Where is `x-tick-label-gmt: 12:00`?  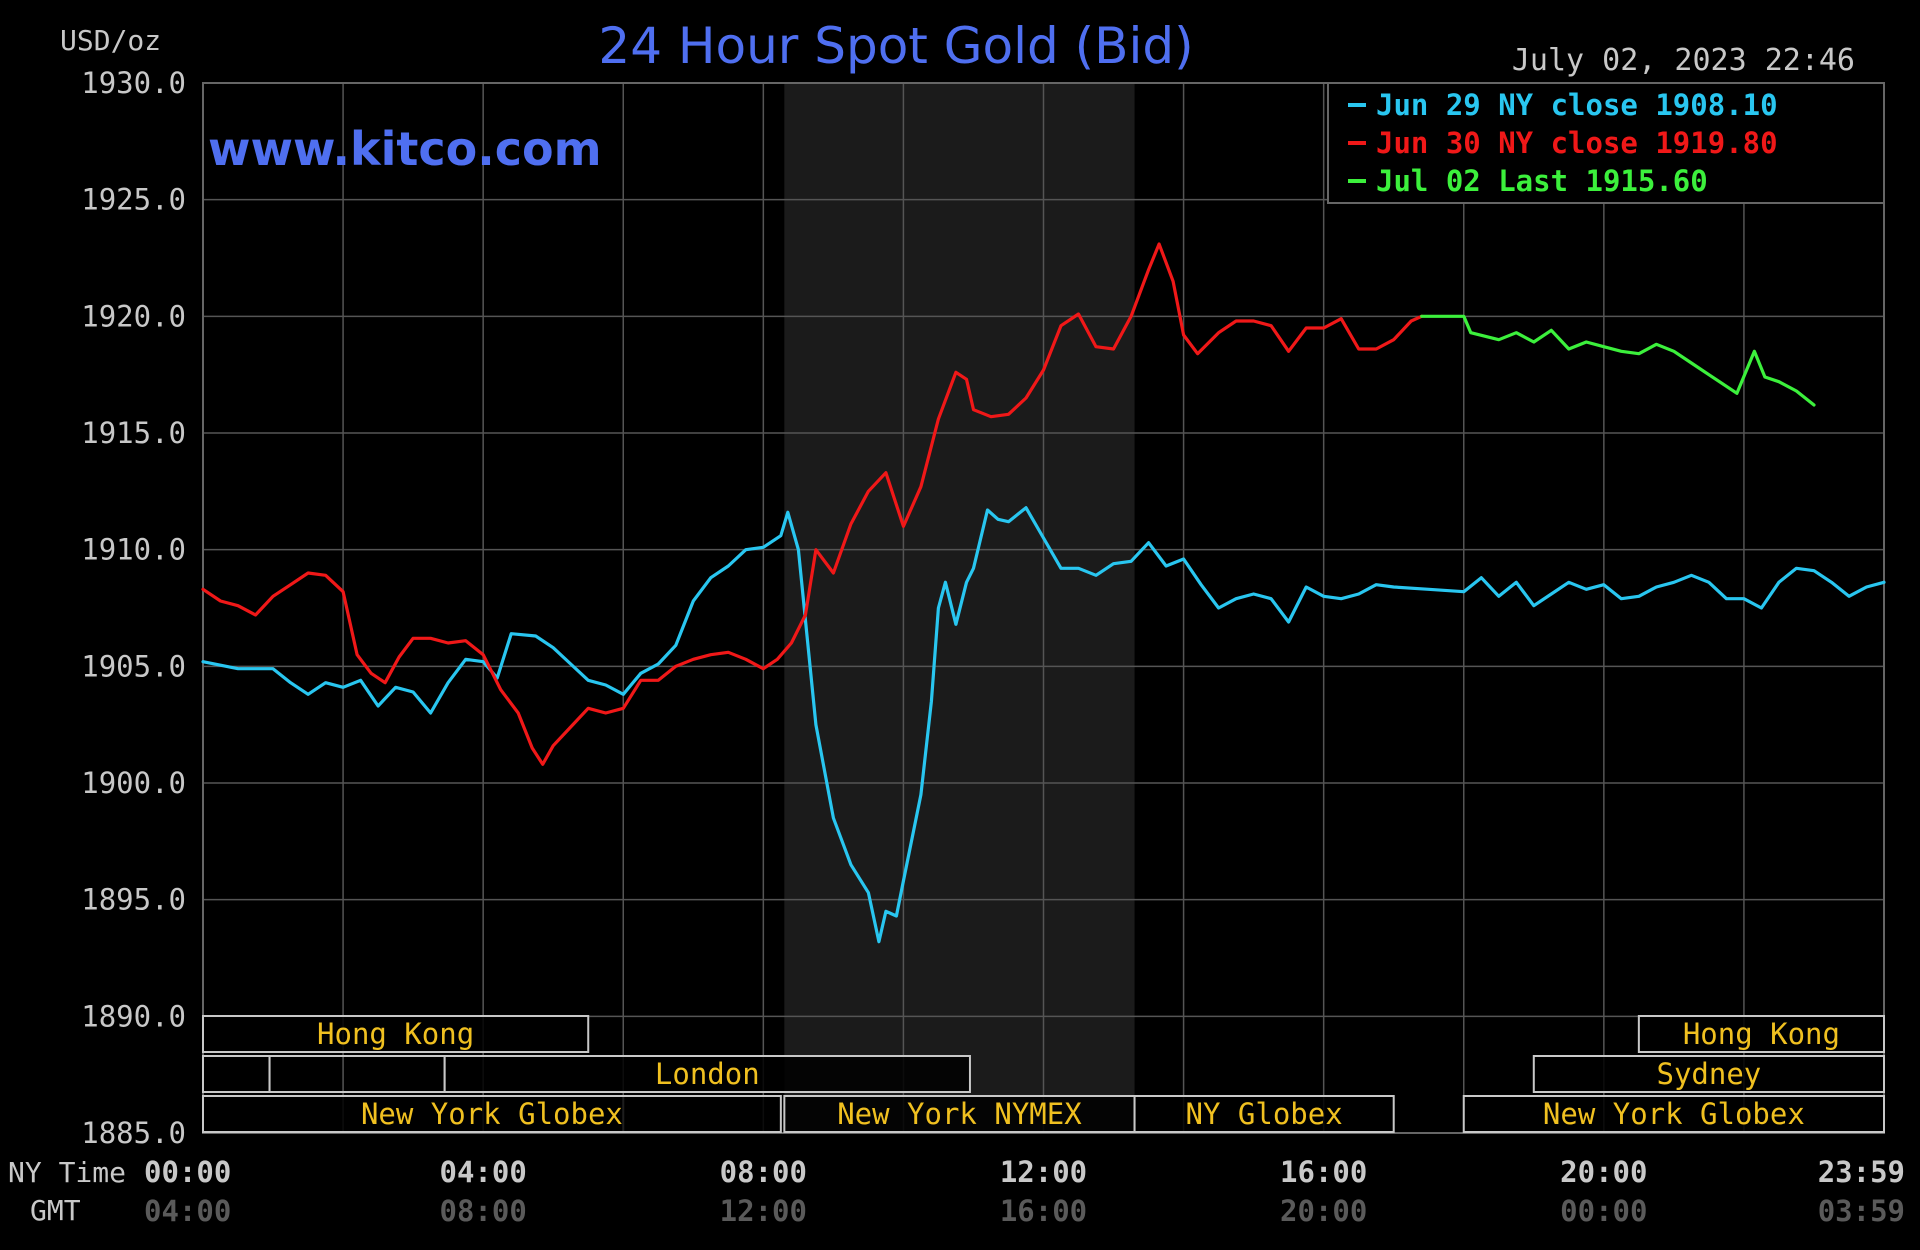 x-tick-label-gmt: 12:00 is located at coordinates (763, 1211).